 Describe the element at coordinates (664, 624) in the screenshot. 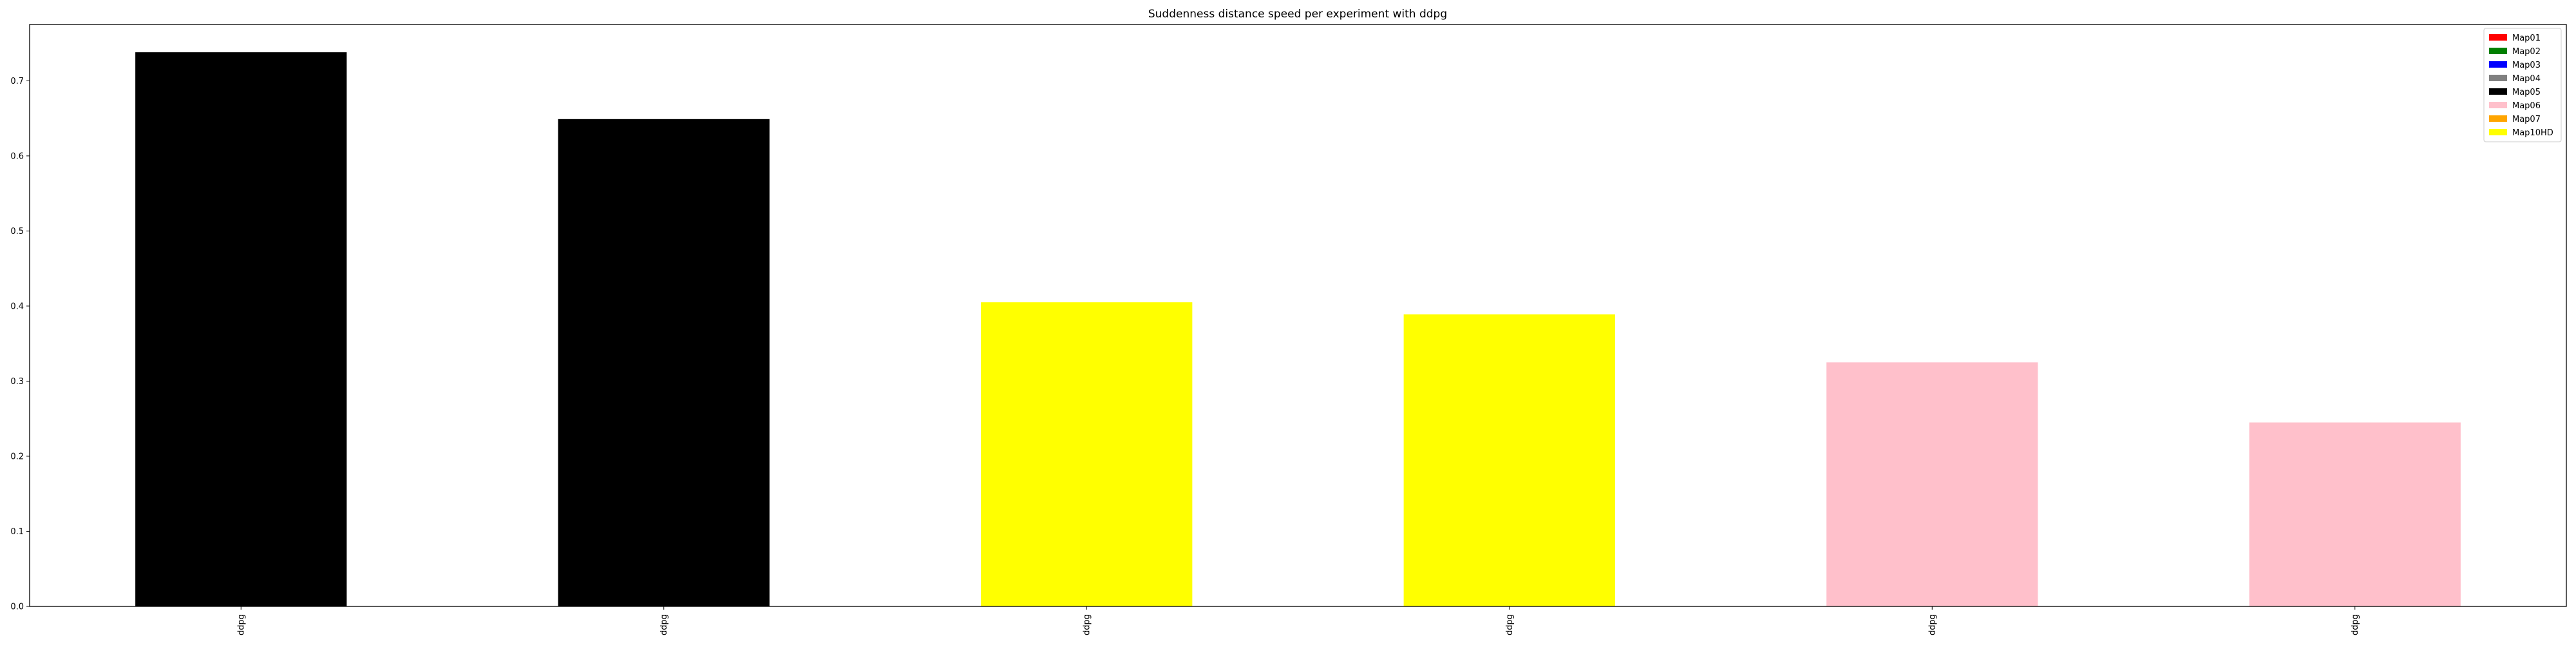

I see `x-tick-label-1: ddpg` at that location.